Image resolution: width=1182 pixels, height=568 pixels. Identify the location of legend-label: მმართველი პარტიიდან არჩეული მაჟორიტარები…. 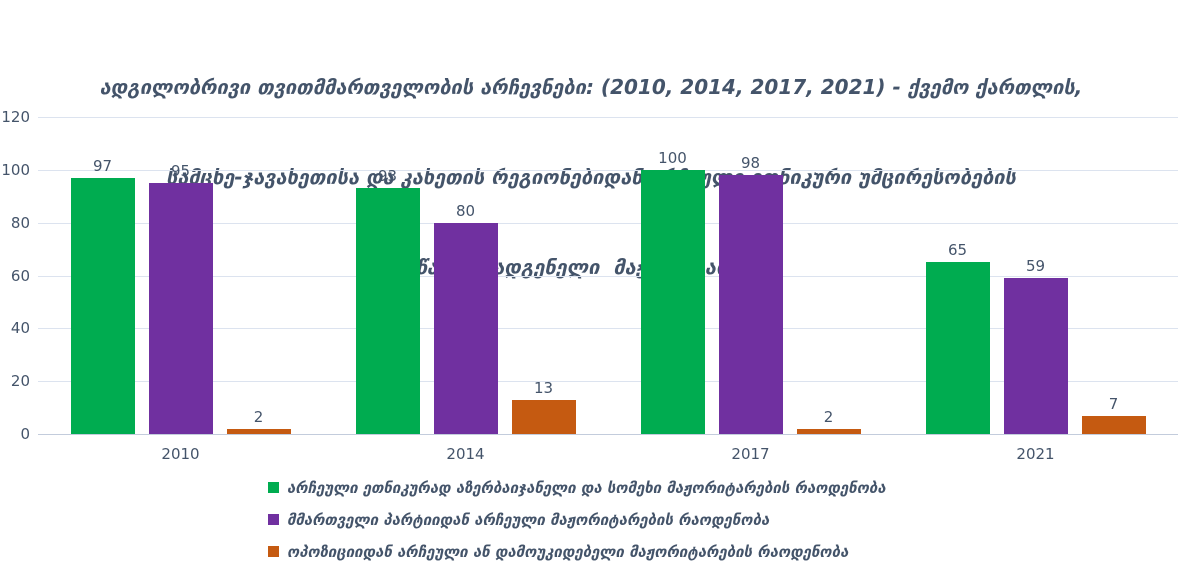
(528, 519).